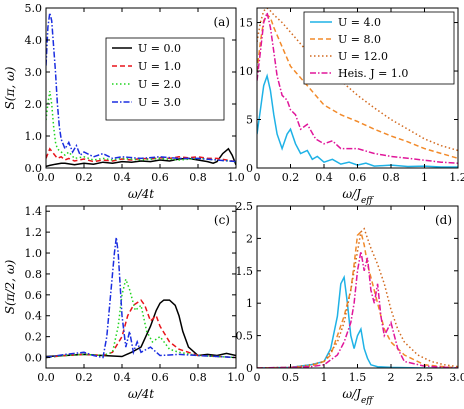  I want to click on y-tick-label: 2, so click(249, 238).